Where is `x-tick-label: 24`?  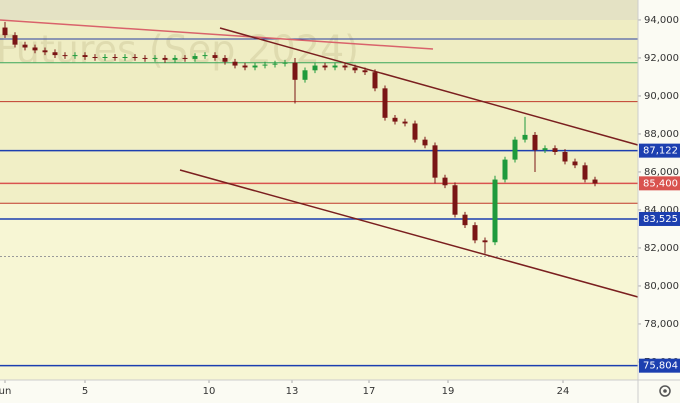 x-tick-label: 24 is located at coordinates (563, 391).